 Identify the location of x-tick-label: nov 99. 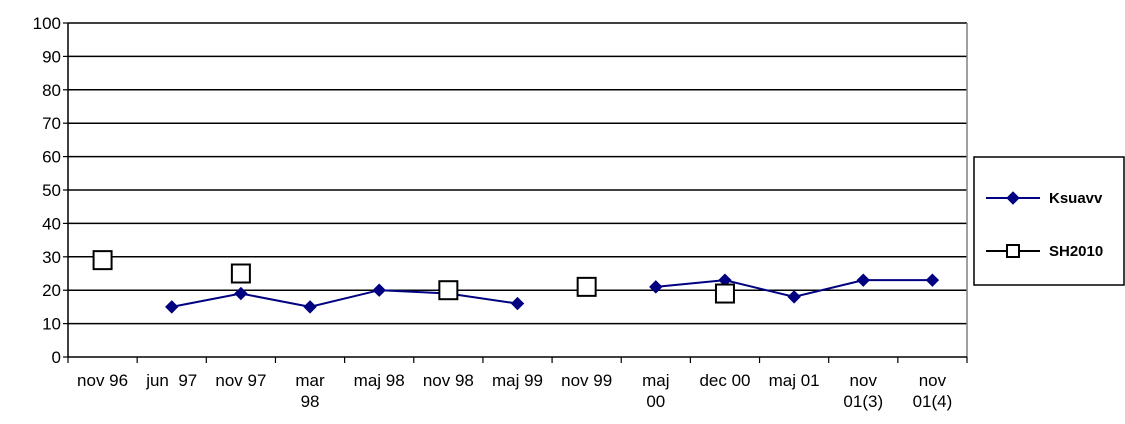
(586, 380).